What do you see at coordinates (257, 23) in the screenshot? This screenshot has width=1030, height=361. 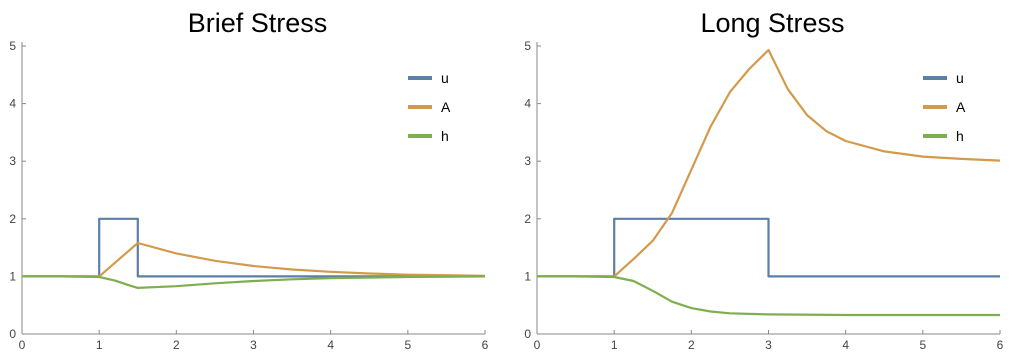 I see `chart-title: Brief Stress` at bounding box center [257, 23].